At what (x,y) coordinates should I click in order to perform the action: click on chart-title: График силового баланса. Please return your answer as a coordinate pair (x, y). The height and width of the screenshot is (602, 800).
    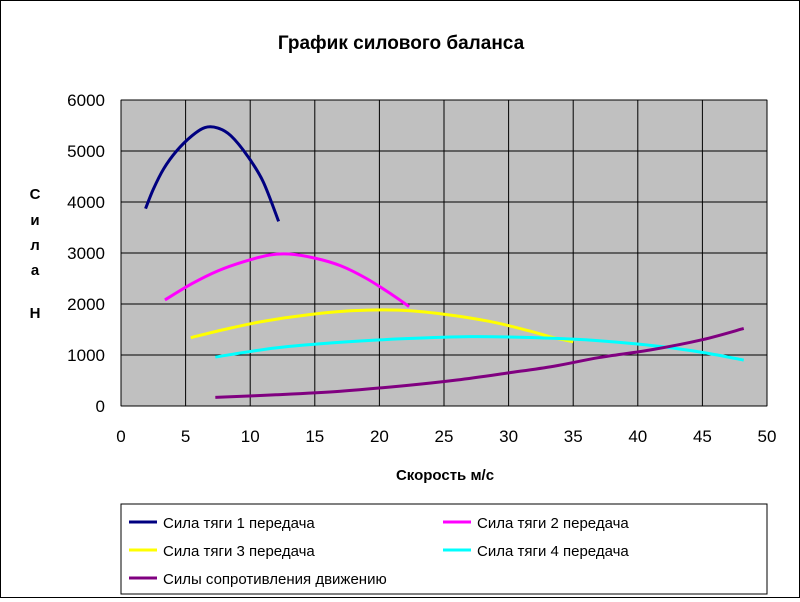
    Looking at the image, I should click on (401, 43).